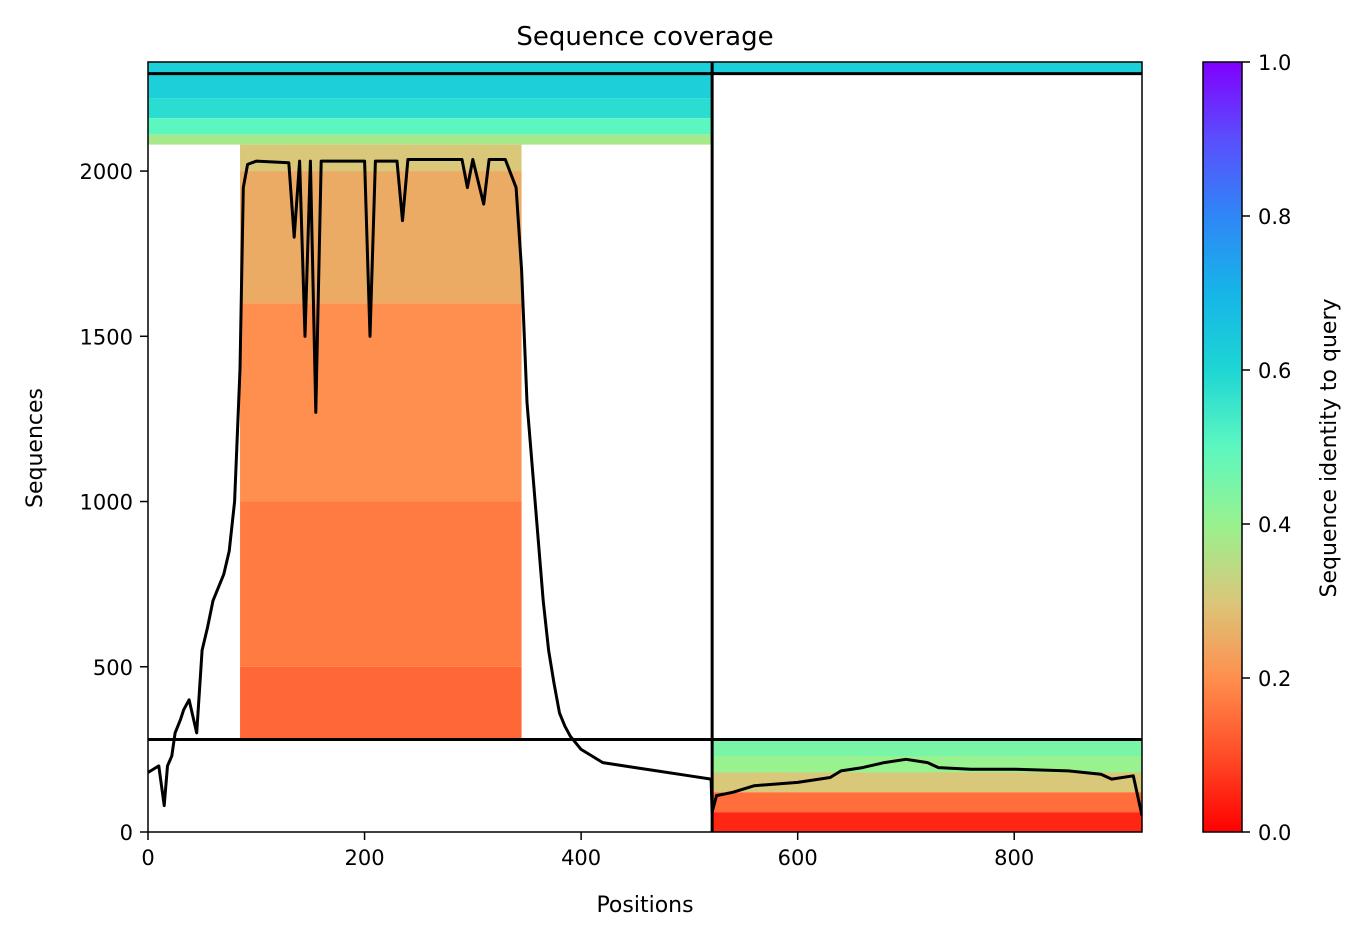  What do you see at coordinates (1274, 63) in the screenshot?
I see `colorbar-tick-label: 1.0` at bounding box center [1274, 63].